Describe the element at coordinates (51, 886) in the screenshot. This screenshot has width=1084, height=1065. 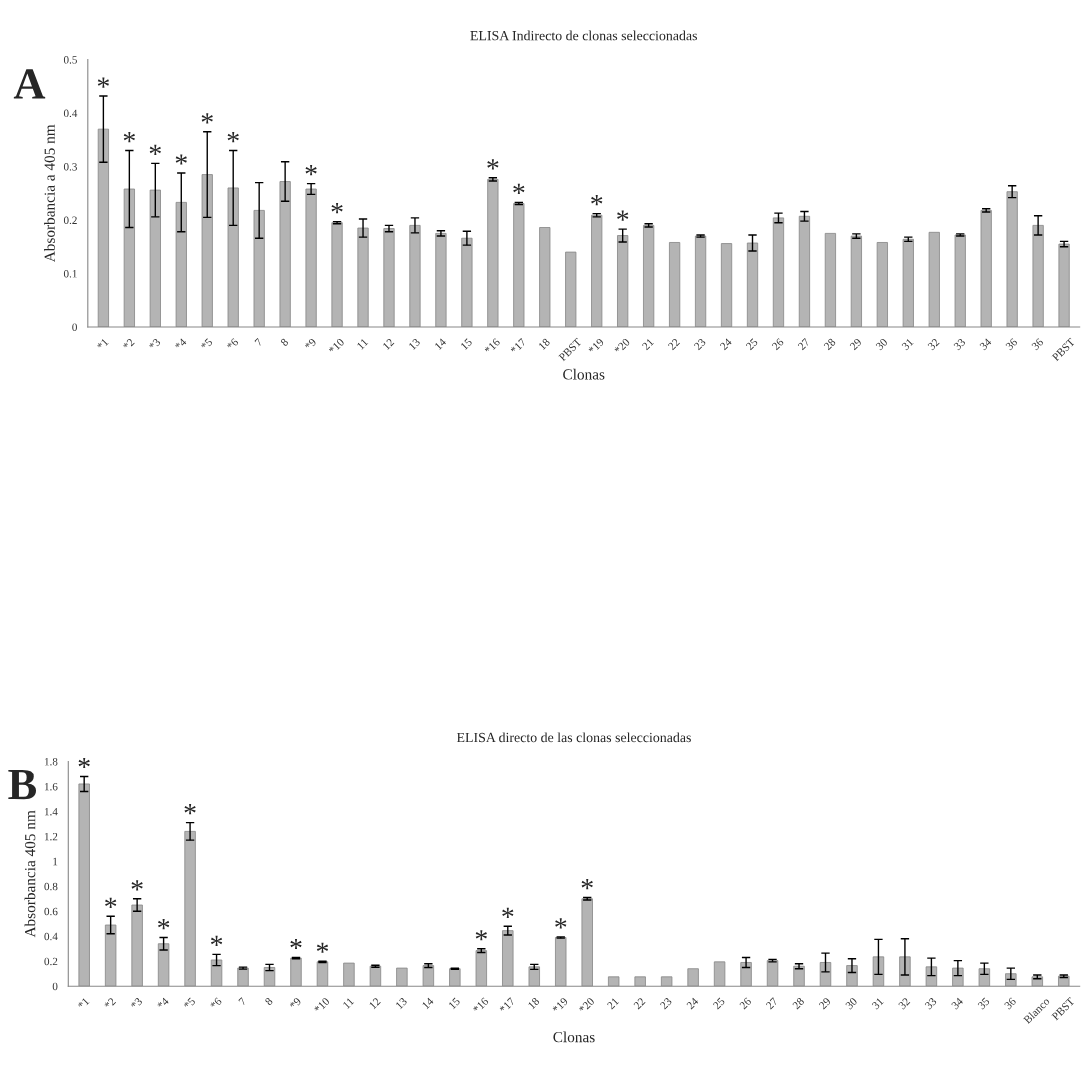
I see `y-tick-label: 0.8` at that location.